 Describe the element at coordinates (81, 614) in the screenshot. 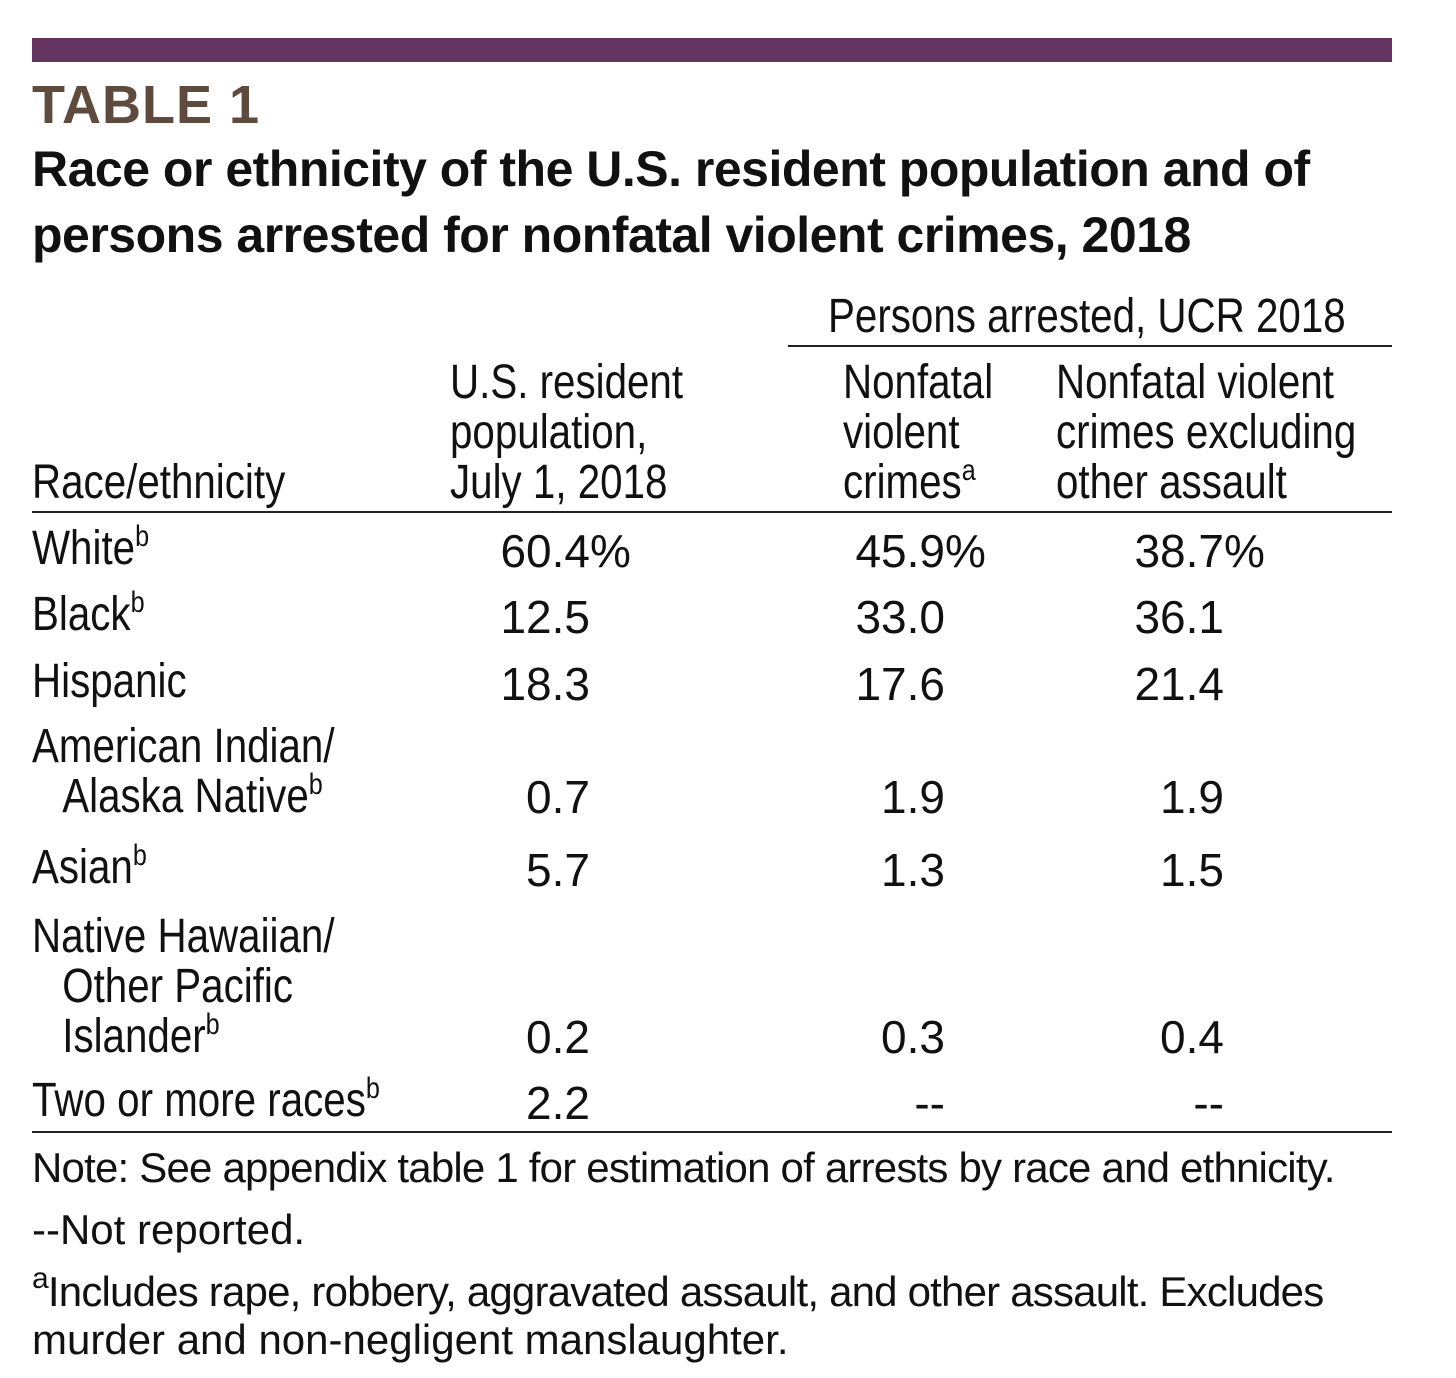

I see `row-label: Black` at that location.